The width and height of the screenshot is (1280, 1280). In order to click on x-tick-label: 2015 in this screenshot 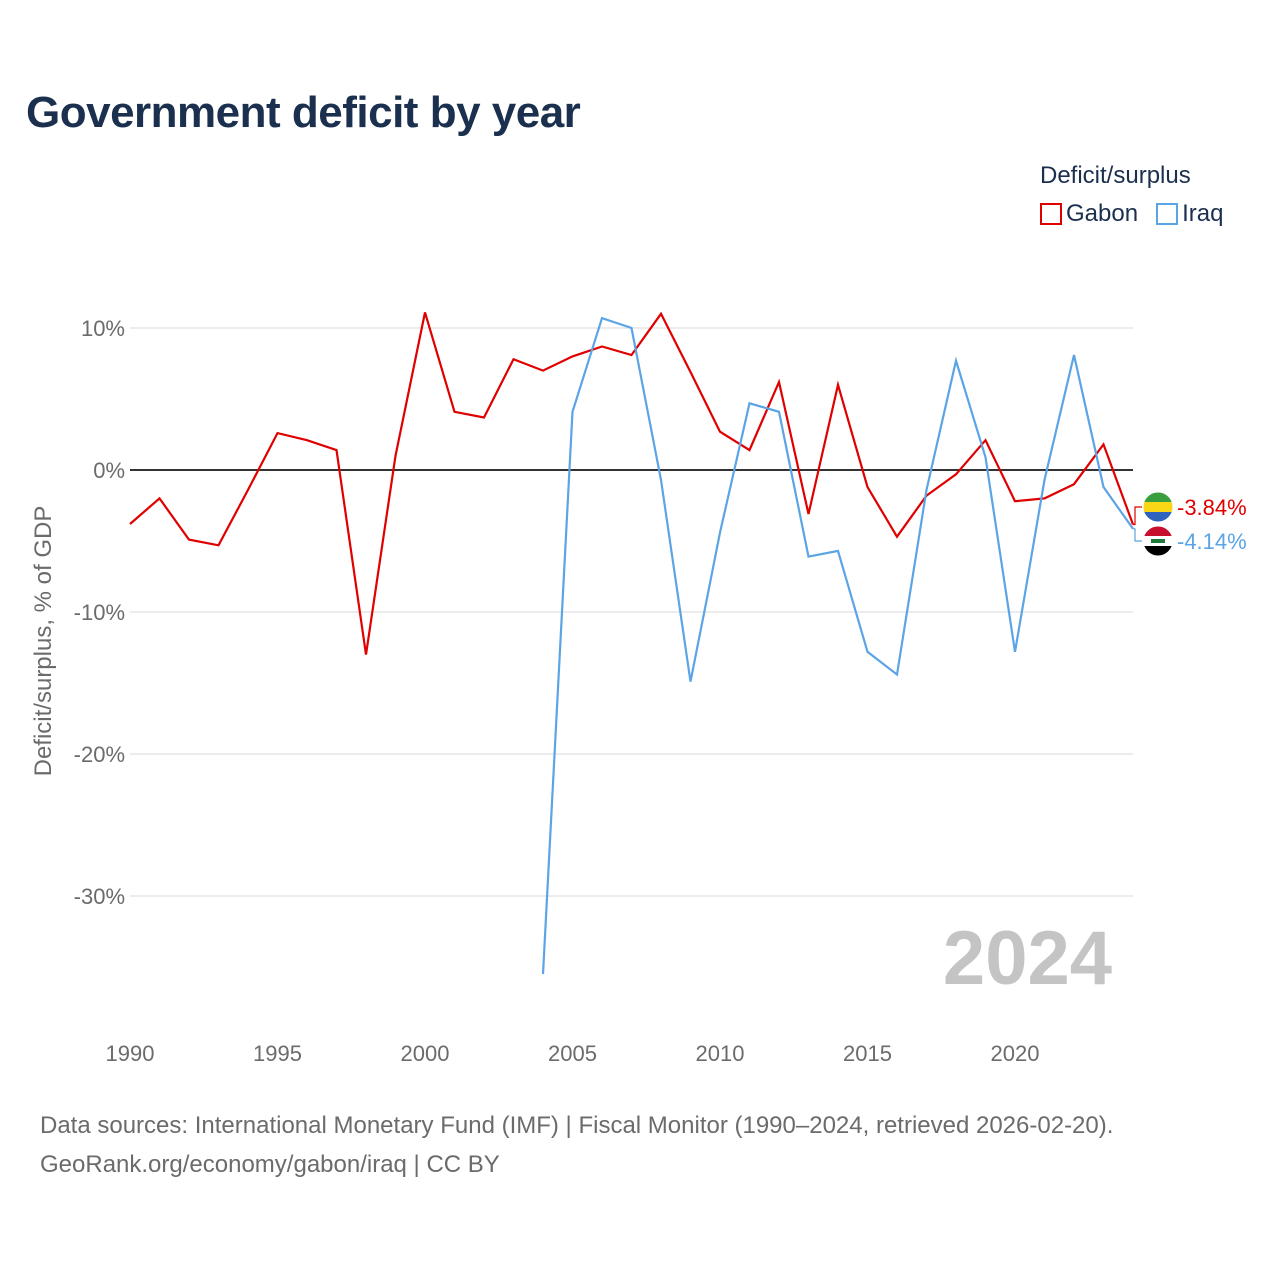, I will do `click(867, 1053)`.